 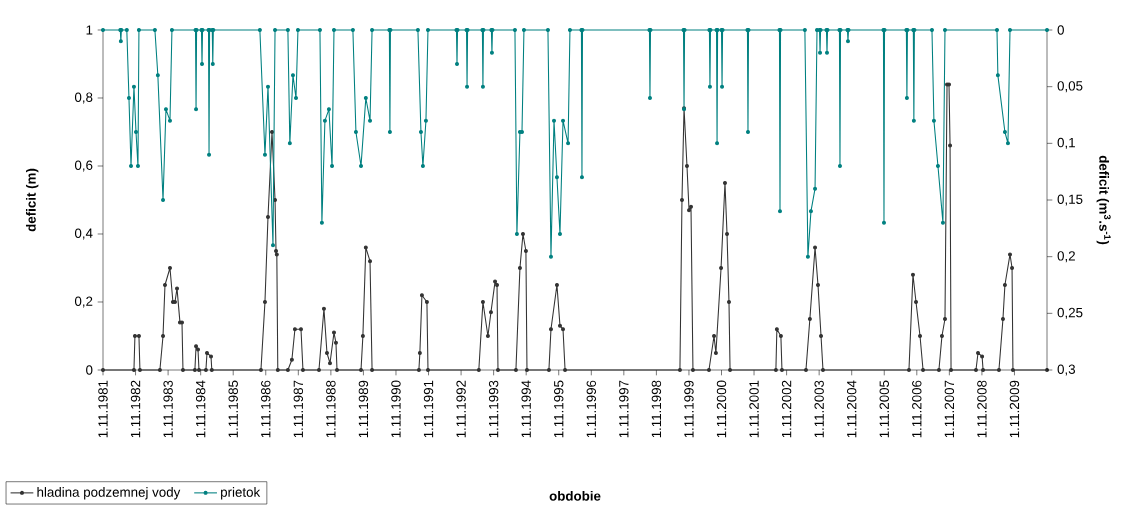 What do you see at coordinates (428, 409) in the screenshot?
I see `x-tick-label: 1.11.1991` at bounding box center [428, 409].